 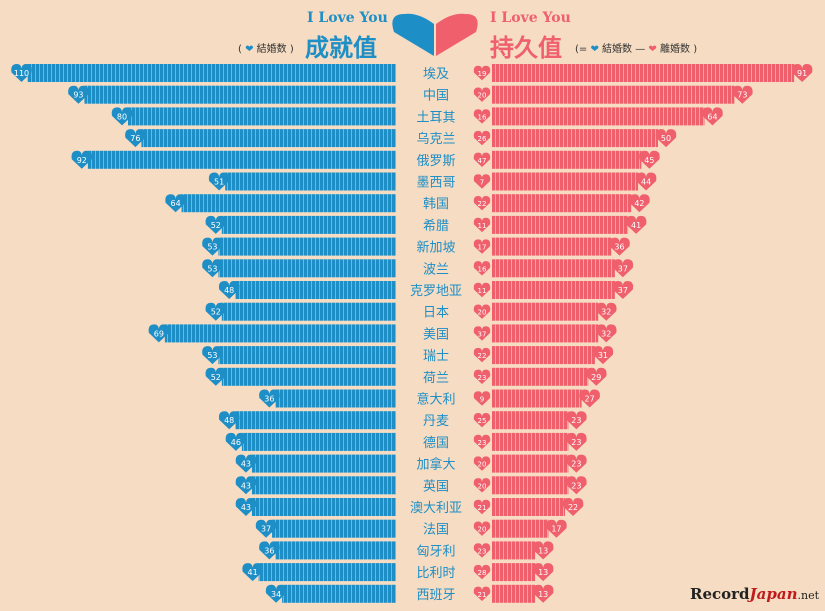 What do you see at coordinates (482, 595) in the screenshot?
I see `divorce-value: 21` at bounding box center [482, 595].